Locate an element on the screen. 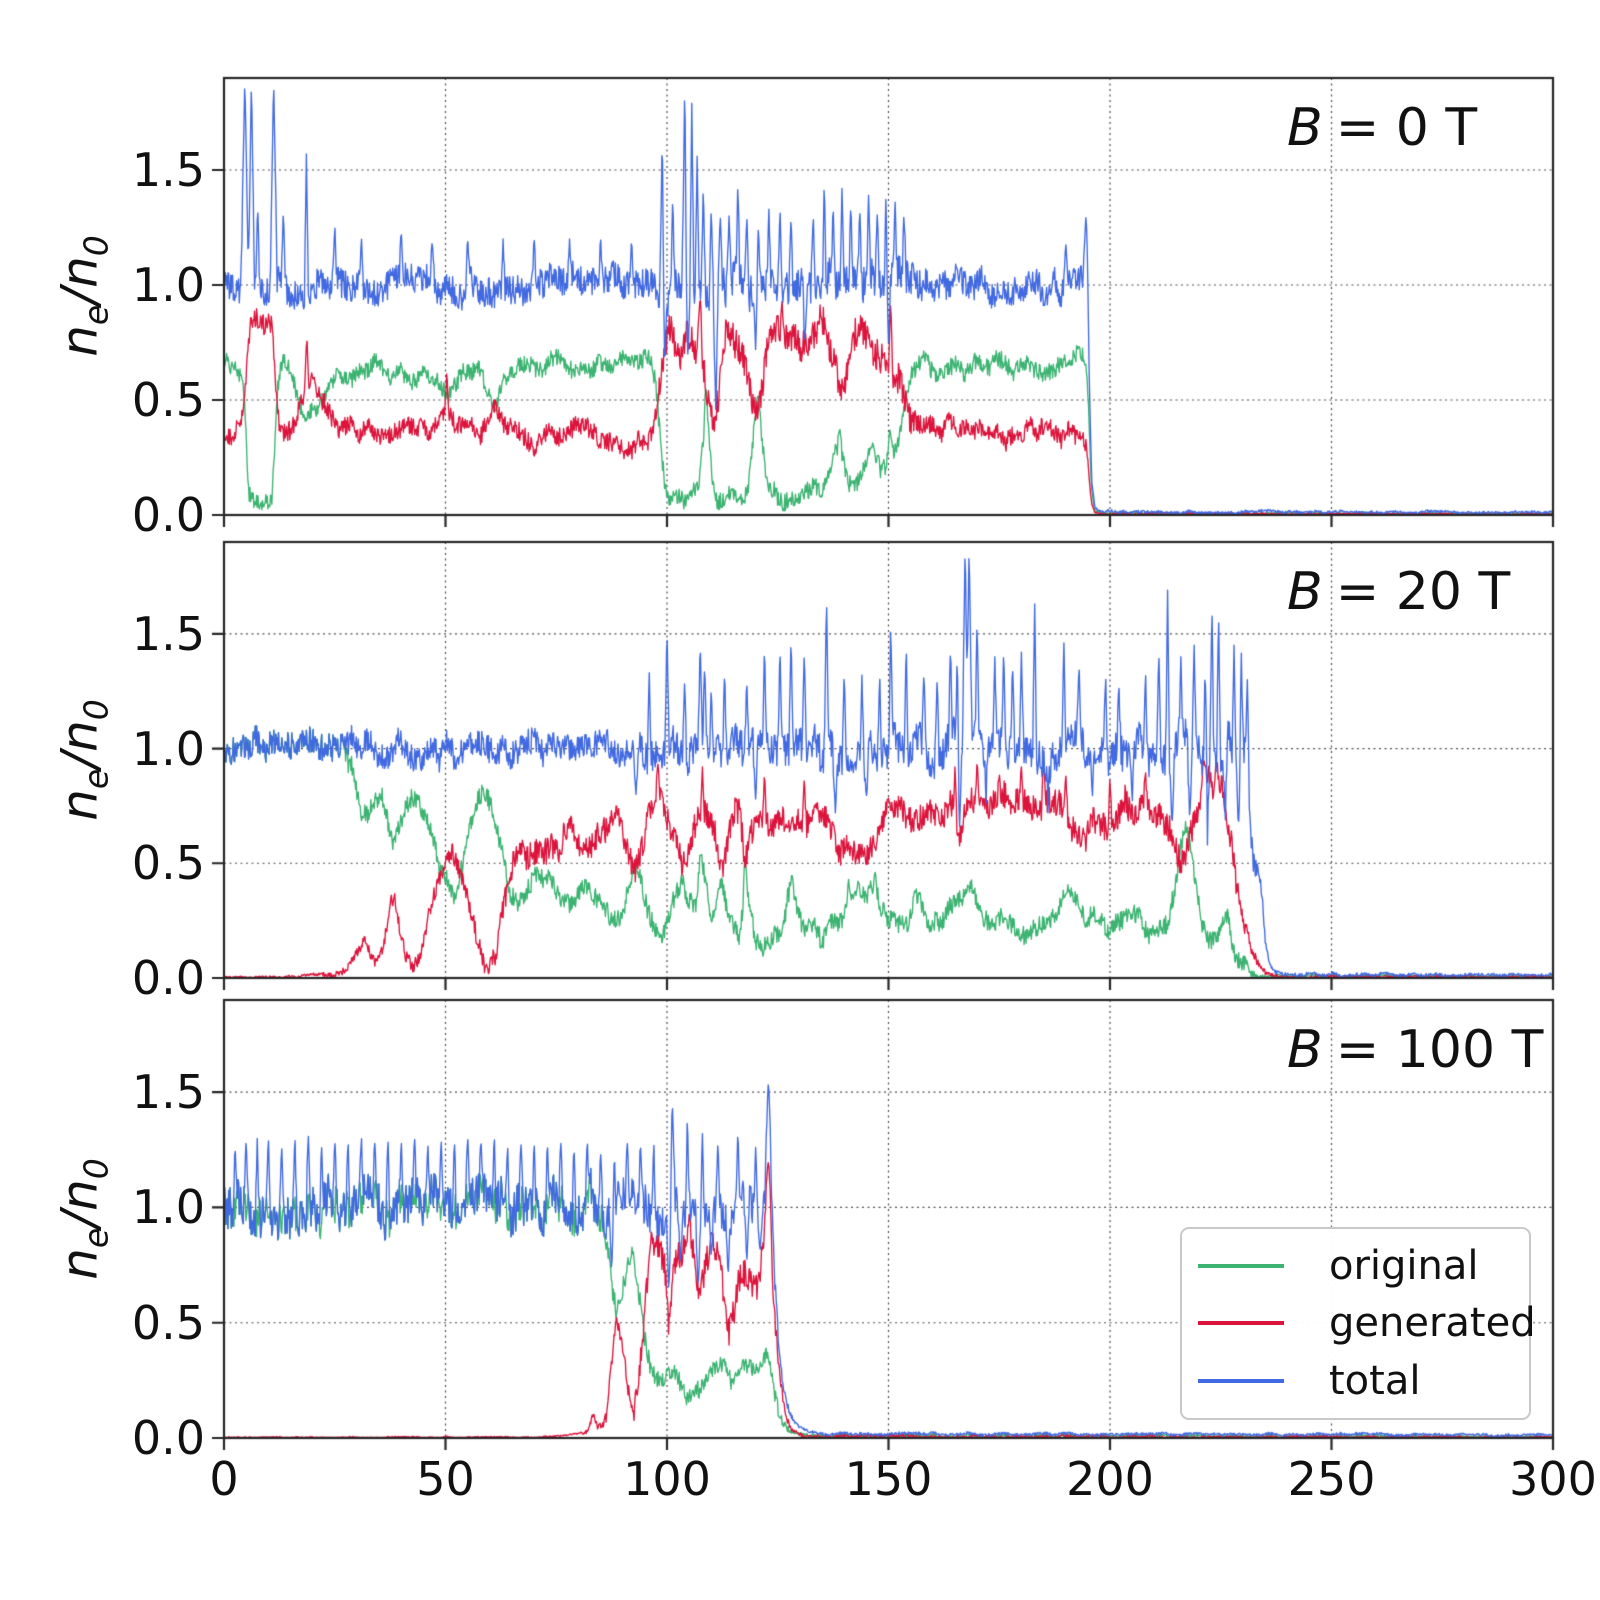  panel-title-b20: B = 20 T is located at coordinates (1398, 592).